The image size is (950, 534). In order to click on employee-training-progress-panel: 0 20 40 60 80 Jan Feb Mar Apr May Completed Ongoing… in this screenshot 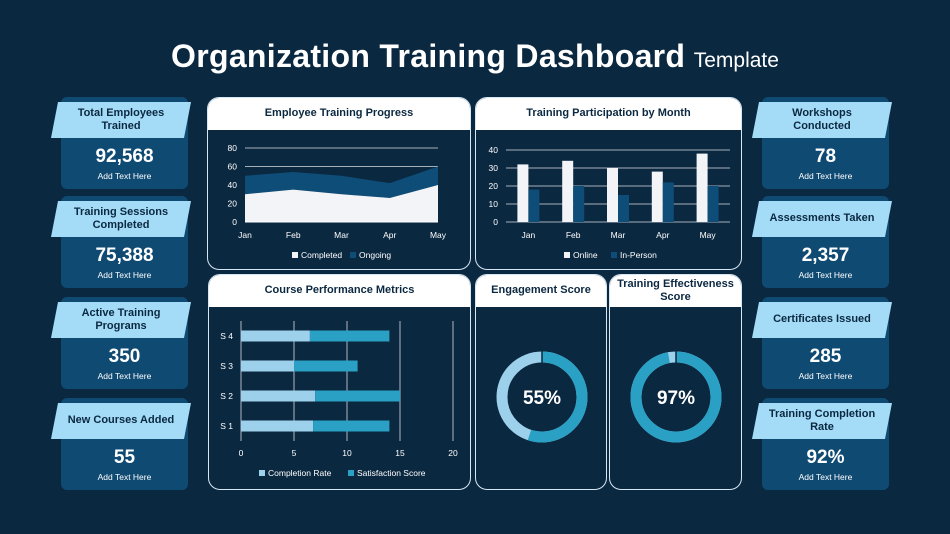, I will do `click(339, 183)`.